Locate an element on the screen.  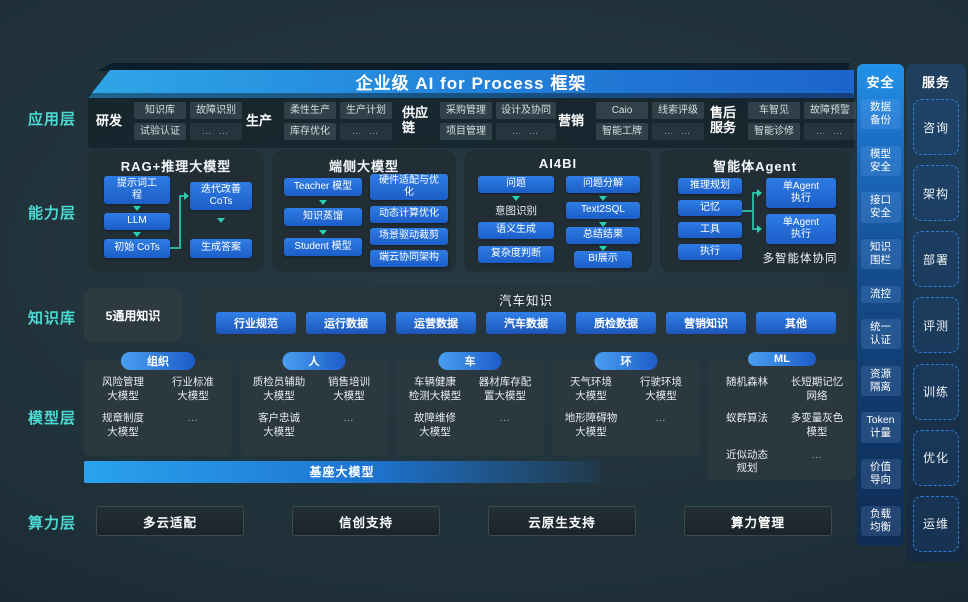
flow-node-generate-answer: 生成答案 is located at coordinates (221, 248).